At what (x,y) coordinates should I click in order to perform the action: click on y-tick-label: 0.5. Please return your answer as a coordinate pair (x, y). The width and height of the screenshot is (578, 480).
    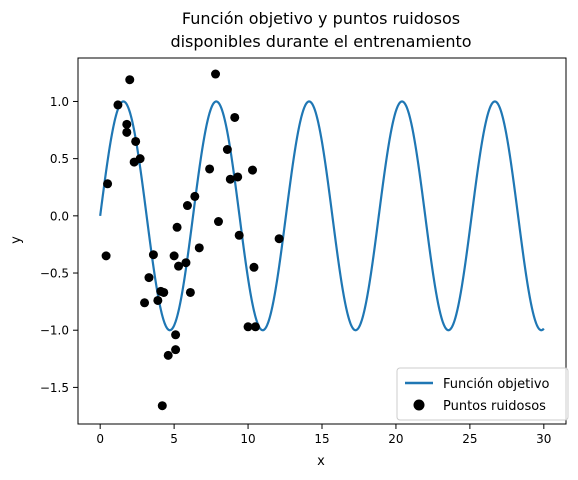
    Looking at the image, I should click on (59, 159).